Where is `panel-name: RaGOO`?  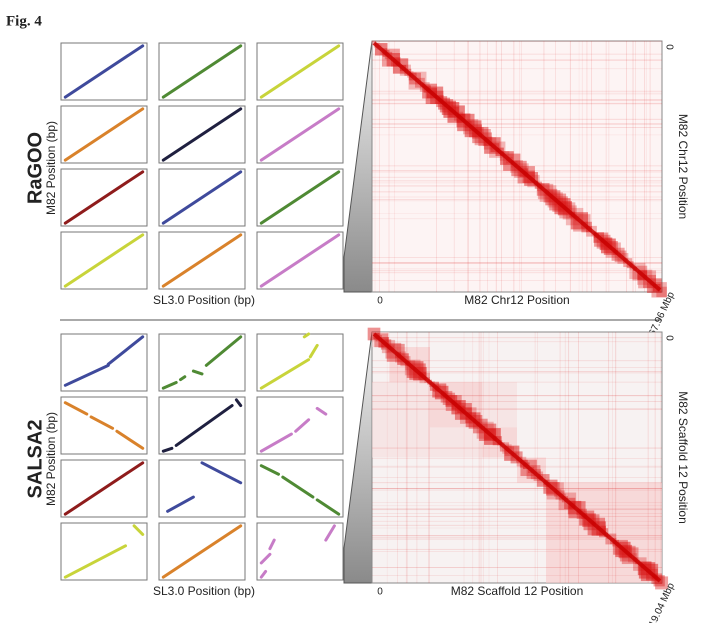
panel-name: RaGOO is located at coordinates (35, 168).